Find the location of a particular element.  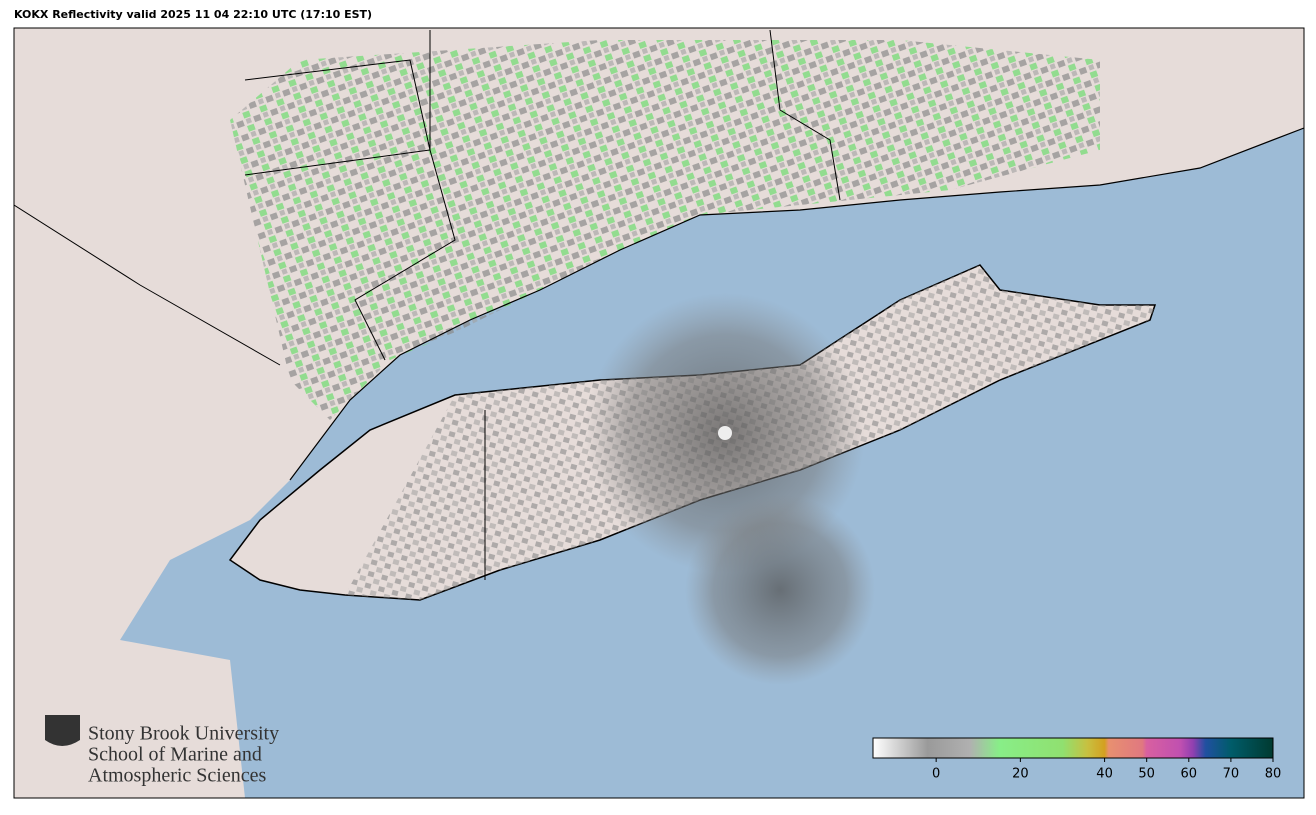

colorbar-tick-label: 50 is located at coordinates (1146, 774).